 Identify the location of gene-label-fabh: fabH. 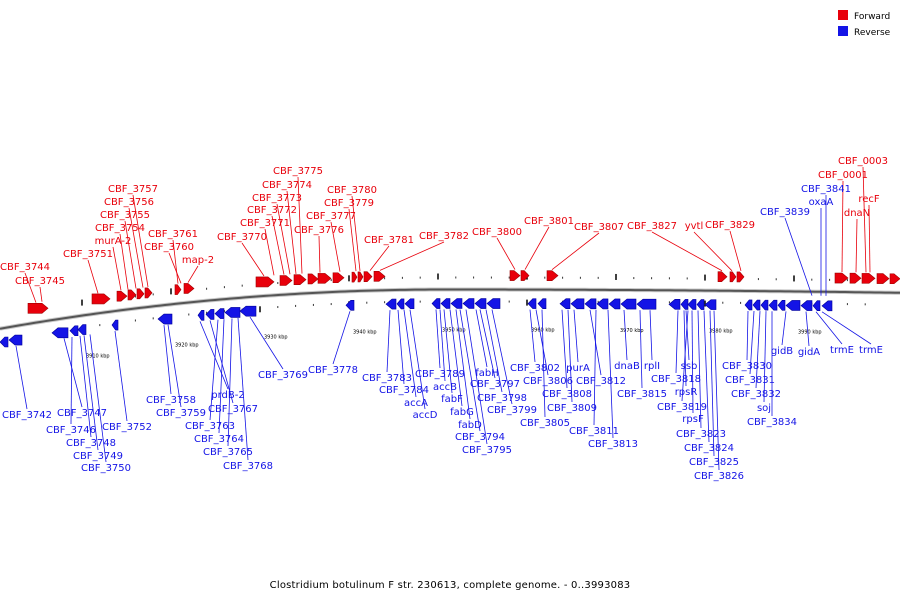
(487, 373).